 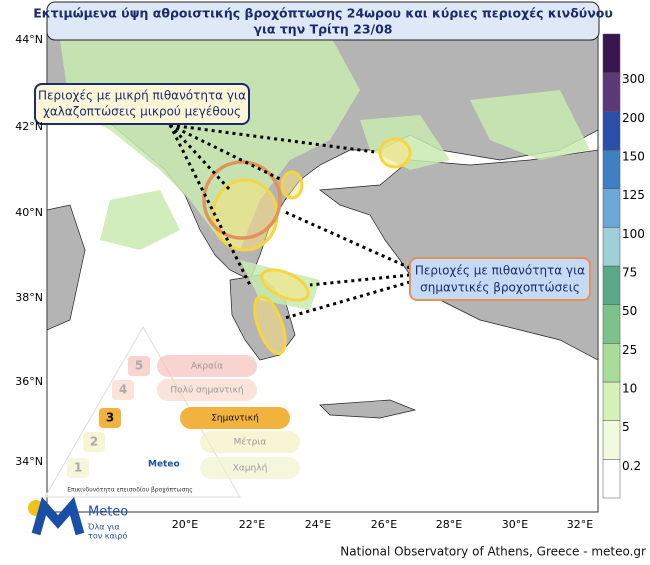 What do you see at coordinates (164, 465) in the screenshot?
I see `risk-brand: Meteo` at bounding box center [164, 465].